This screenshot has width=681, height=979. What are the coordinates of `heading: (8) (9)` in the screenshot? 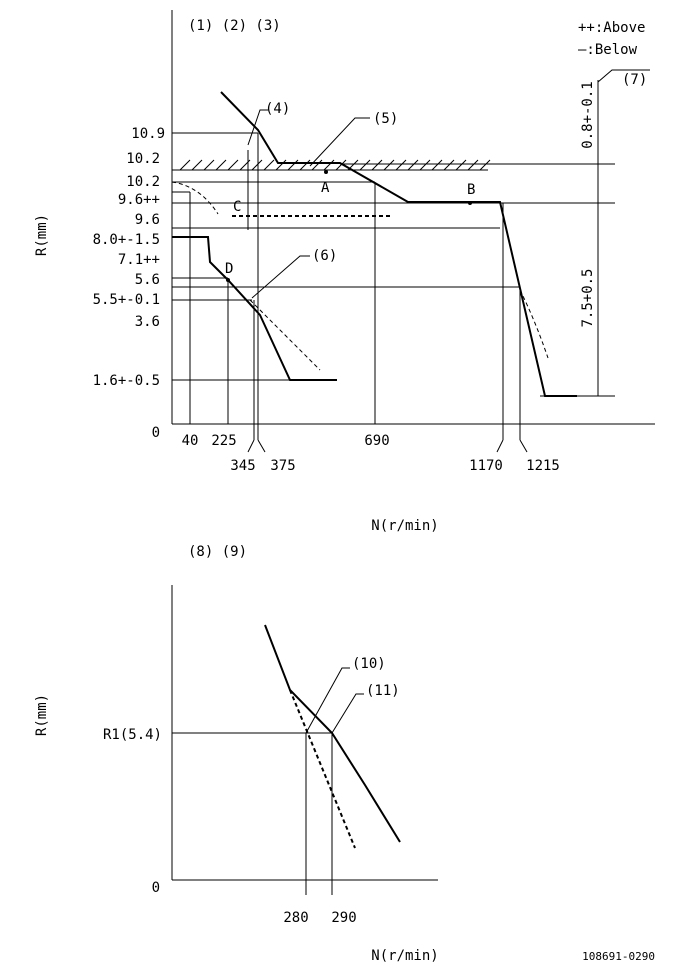 It's located at (217, 552).